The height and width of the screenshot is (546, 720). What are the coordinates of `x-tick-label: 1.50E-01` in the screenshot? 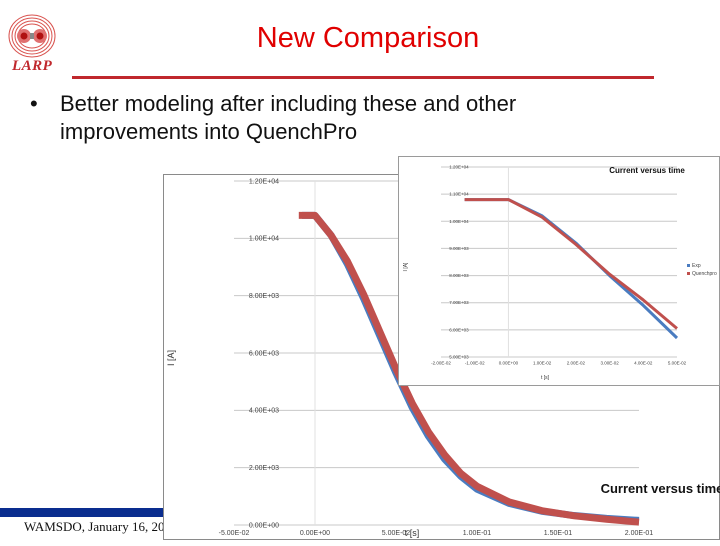 It's located at (558, 533).